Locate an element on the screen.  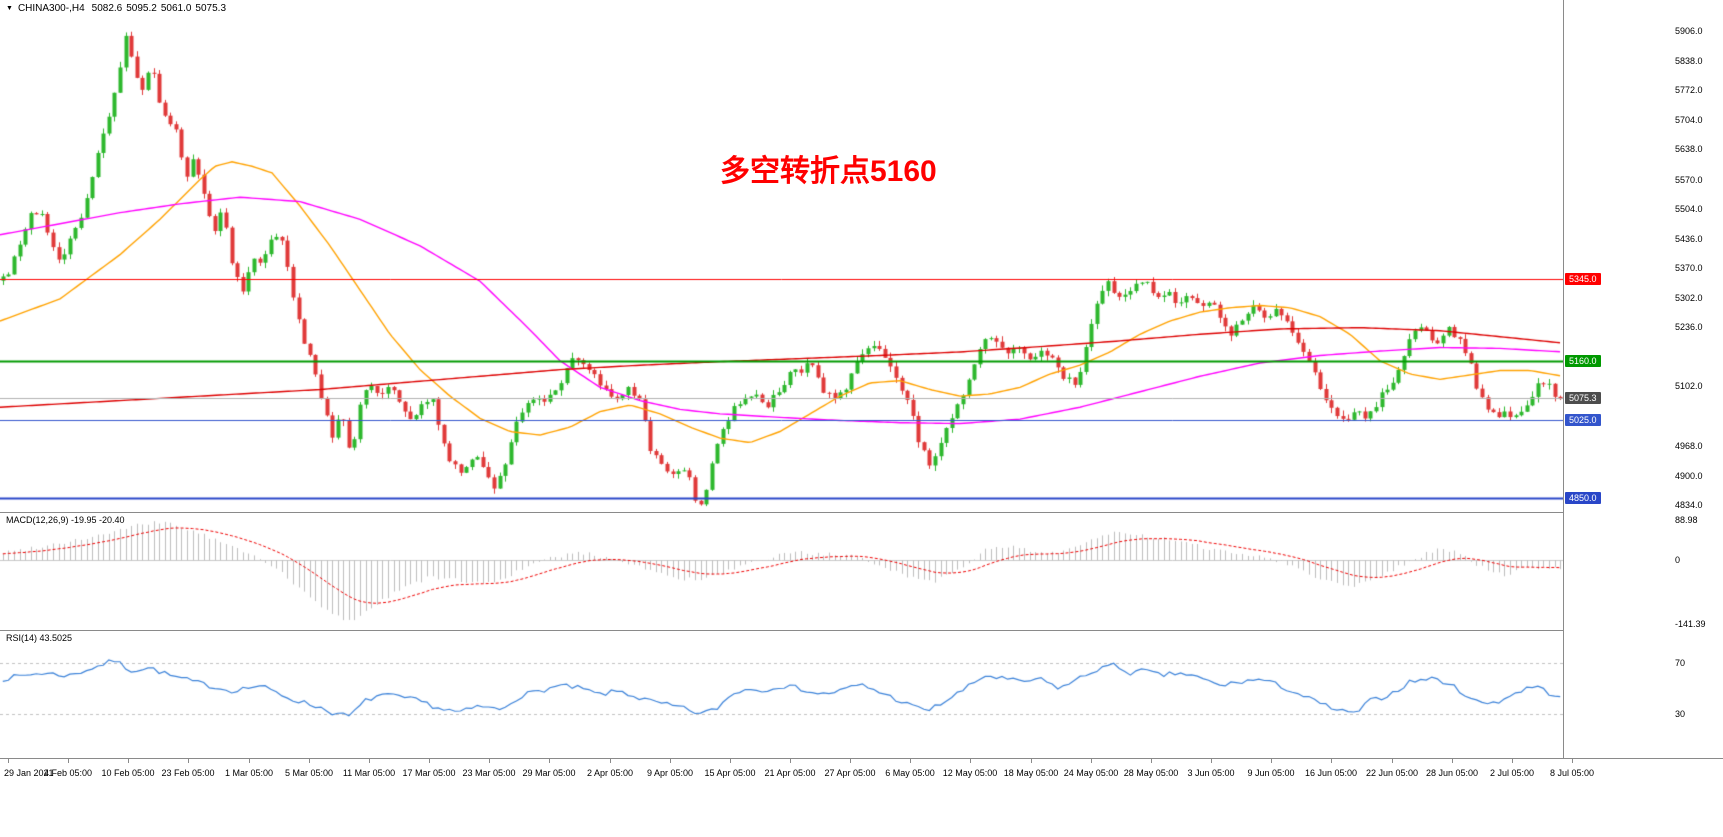
rsi-indicator-label: RSI(14) 43.5025 is located at coordinates (39, 638).